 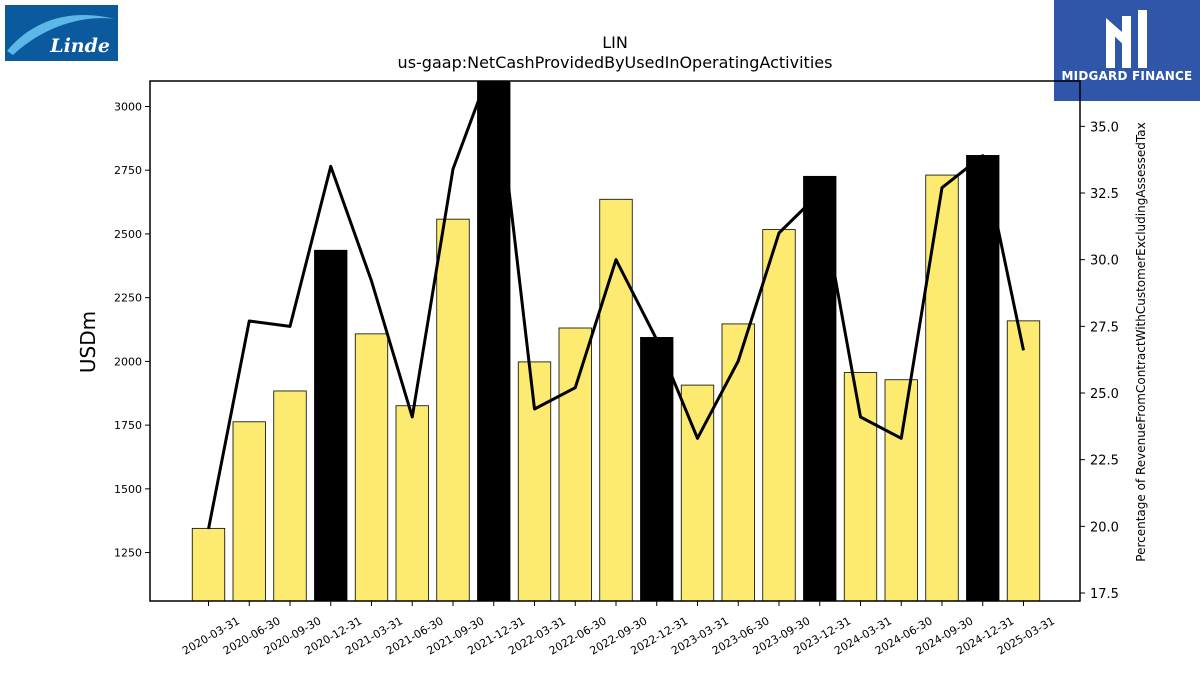 I want to click on y-tick-label: 2500, so click(x=128, y=234).